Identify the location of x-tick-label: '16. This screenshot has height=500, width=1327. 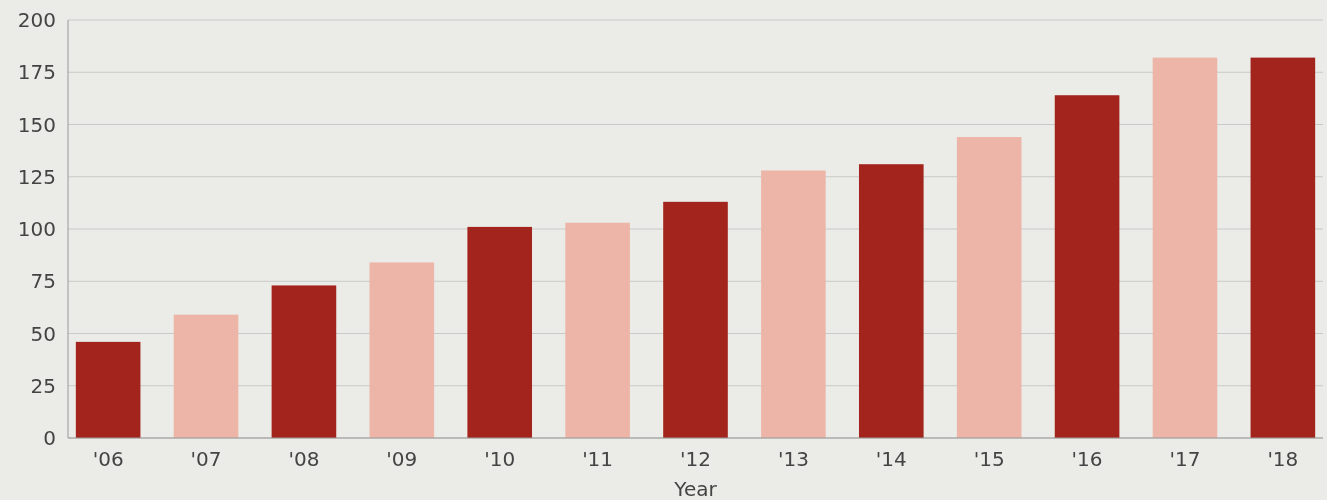
(1087, 459).